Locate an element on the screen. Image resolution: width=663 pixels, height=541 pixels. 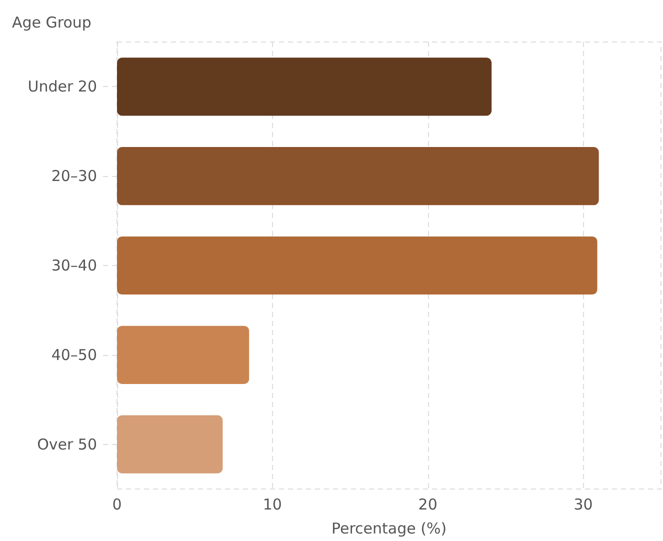
x-tick-label: 20 is located at coordinates (428, 505).